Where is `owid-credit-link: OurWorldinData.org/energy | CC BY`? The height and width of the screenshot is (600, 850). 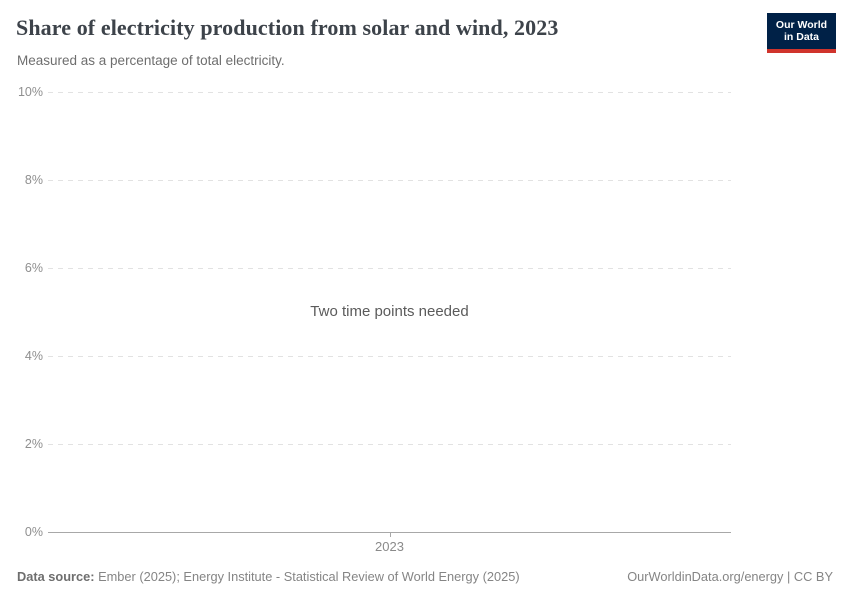
owid-credit-link: OurWorldinData.org/energy | CC BY is located at coordinates (730, 576).